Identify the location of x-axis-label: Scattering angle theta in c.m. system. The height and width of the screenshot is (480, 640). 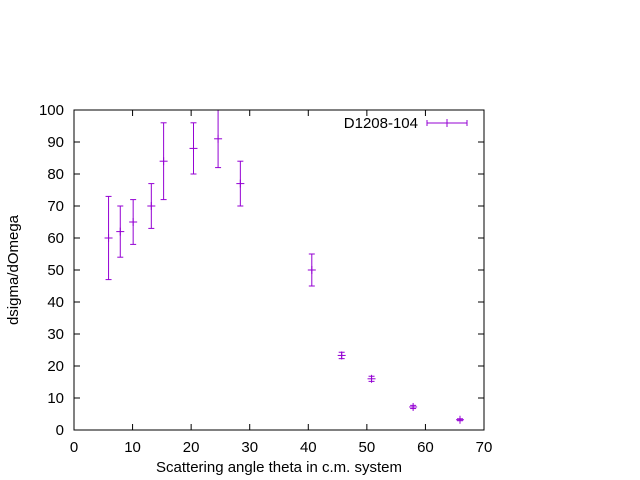
(279, 467).